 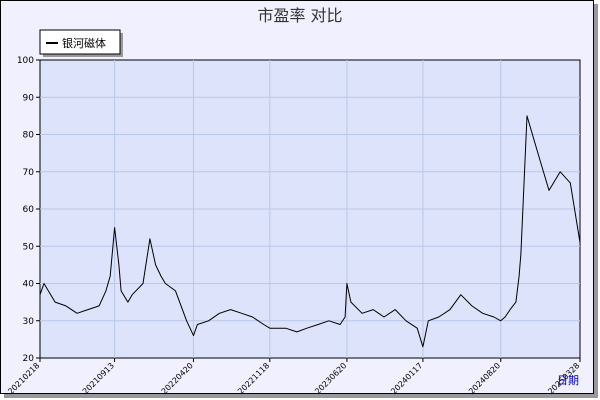 What do you see at coordinates (84, 43) in the screenshot?
I see `legend-entry-label: 银河磁体` at bounding box center [84, 43].